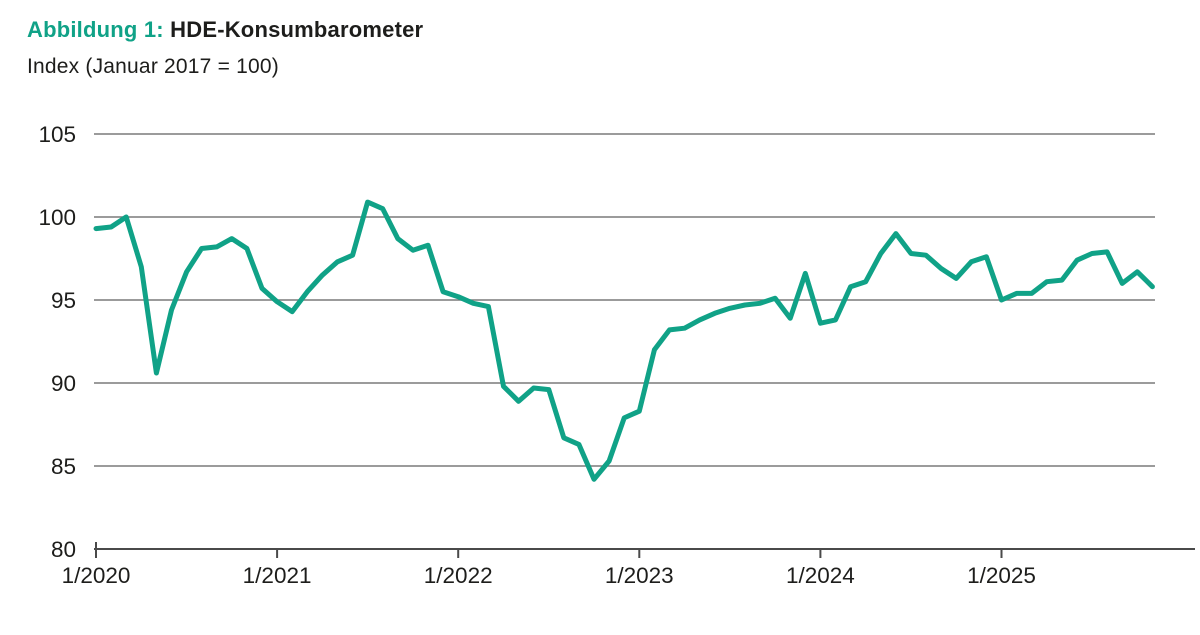 This screenshot has width=1200, height=635. What do you see at coordinates (63, 549) in the screenshot?
I see `y-tick-label: 80` at bounding box center [63, 549].